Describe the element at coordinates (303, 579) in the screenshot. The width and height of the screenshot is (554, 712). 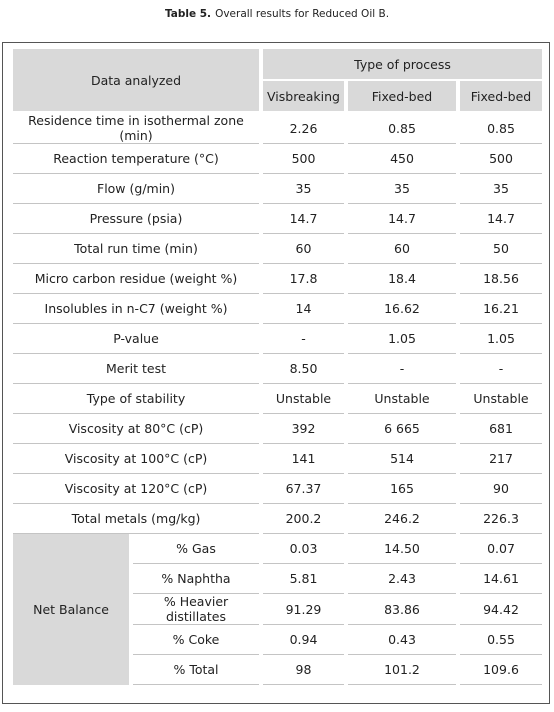
I see `cell: 5.81` at that location.